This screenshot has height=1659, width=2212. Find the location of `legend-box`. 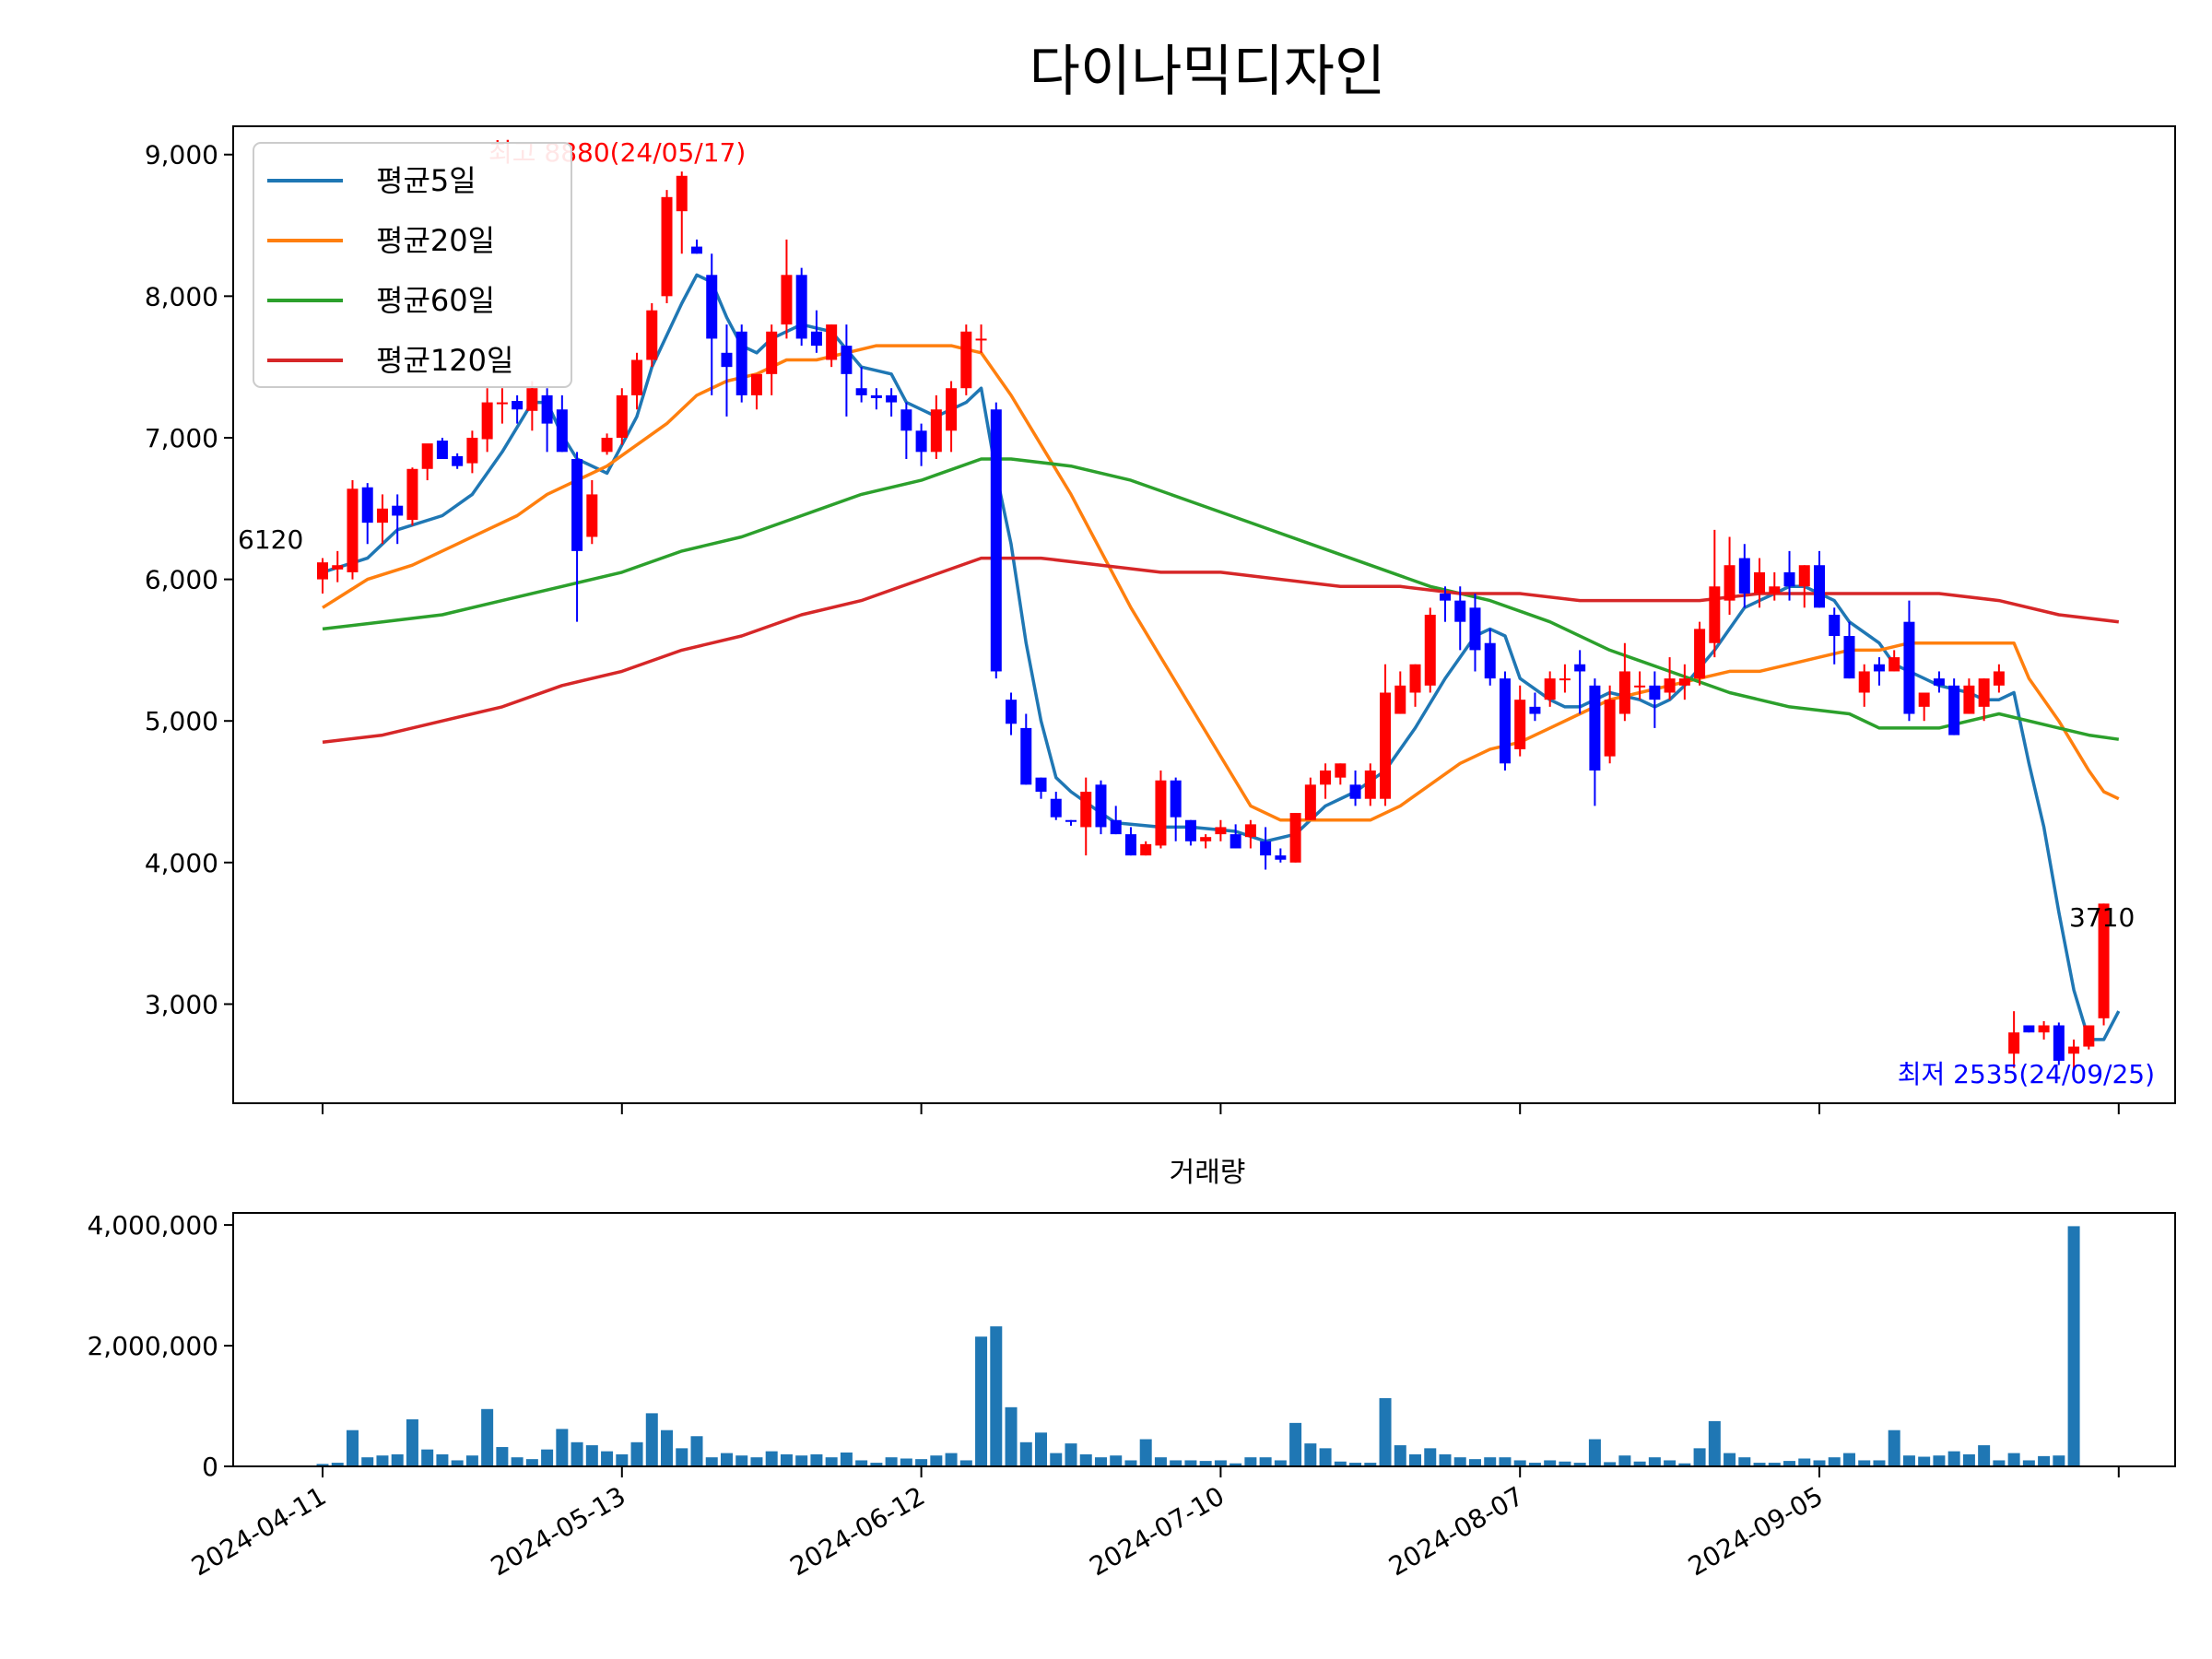

legend-box is located at coordinates (412, 265).